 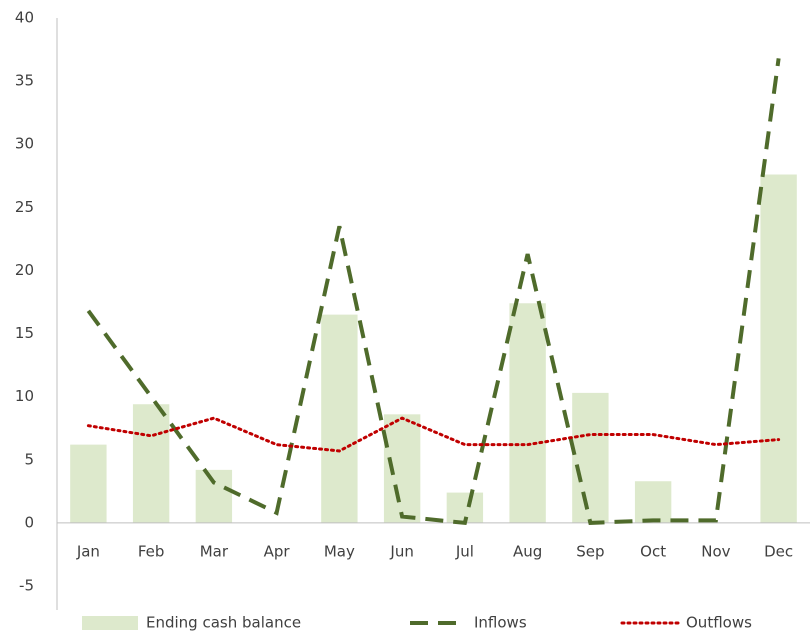 What do you see at coordinates (110, 623) in the screenshot?
I see `legend-swatch` at bounding box center [110, 623].